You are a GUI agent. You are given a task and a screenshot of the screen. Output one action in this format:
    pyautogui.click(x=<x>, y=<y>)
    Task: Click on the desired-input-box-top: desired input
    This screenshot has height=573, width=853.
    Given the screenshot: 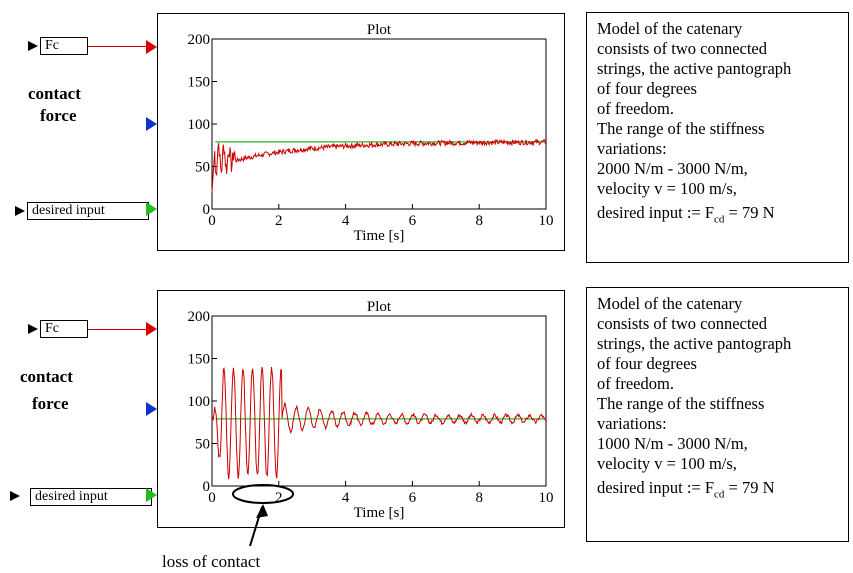 What is the action you would take?
    pyautogui.click(x=88, y=211)
    